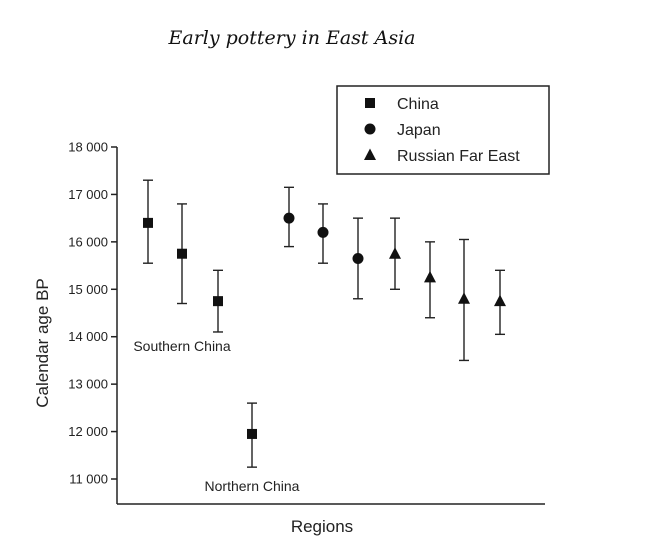 The height and width of the screenshot is (546, 647). Describe the element at coordinates (200, 323) in the screenshot. I see `series-china` at that location.